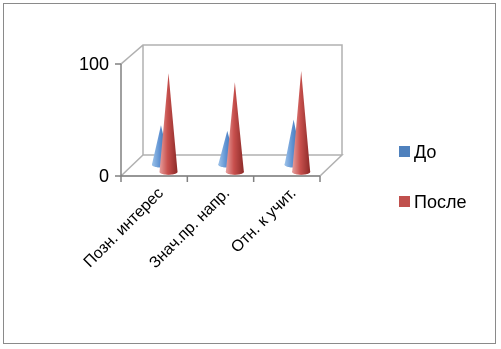 The width and height of the screenshot is (501, 349). What do you see at coordinates (104, 176) in the screenshot?
I see `y-tick-label: 0` at bounding box center [104, 176].